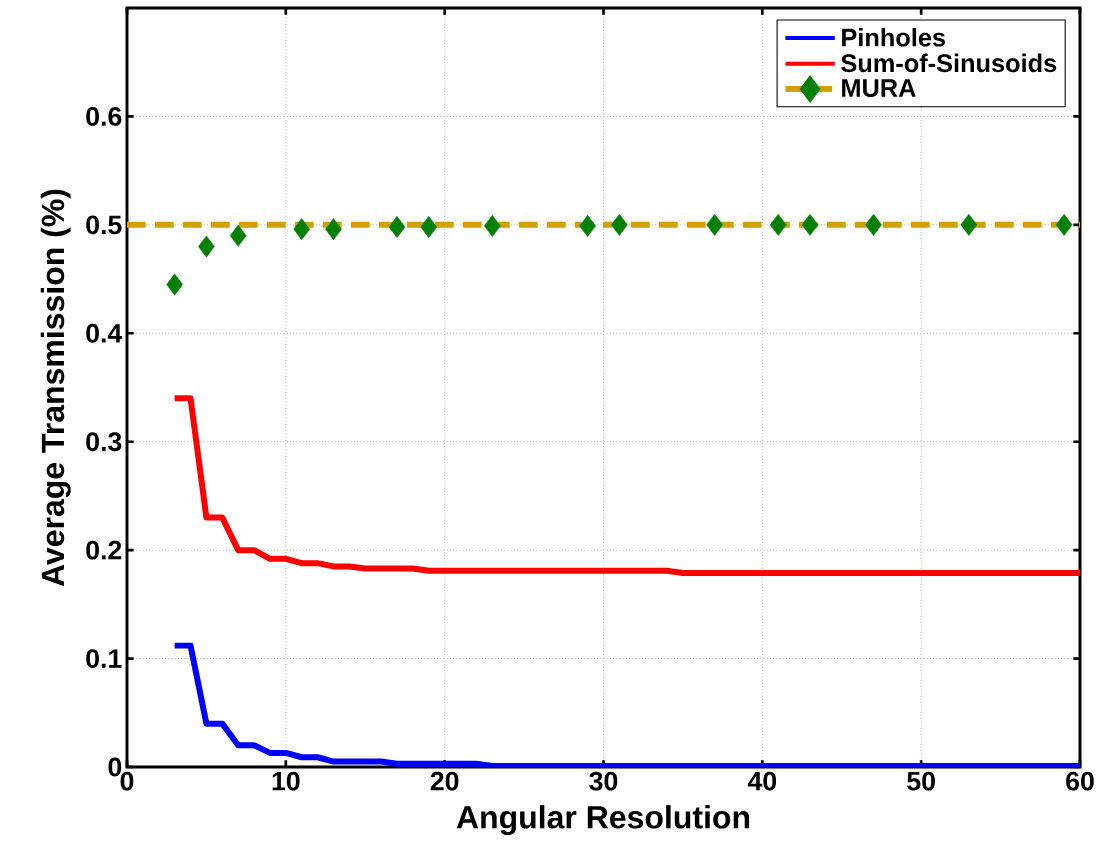  What do you see at coordinates (603, 820) in the screenshot?
I see `x-axis-title: Angular Resolution` at bounding box center [603, 820].